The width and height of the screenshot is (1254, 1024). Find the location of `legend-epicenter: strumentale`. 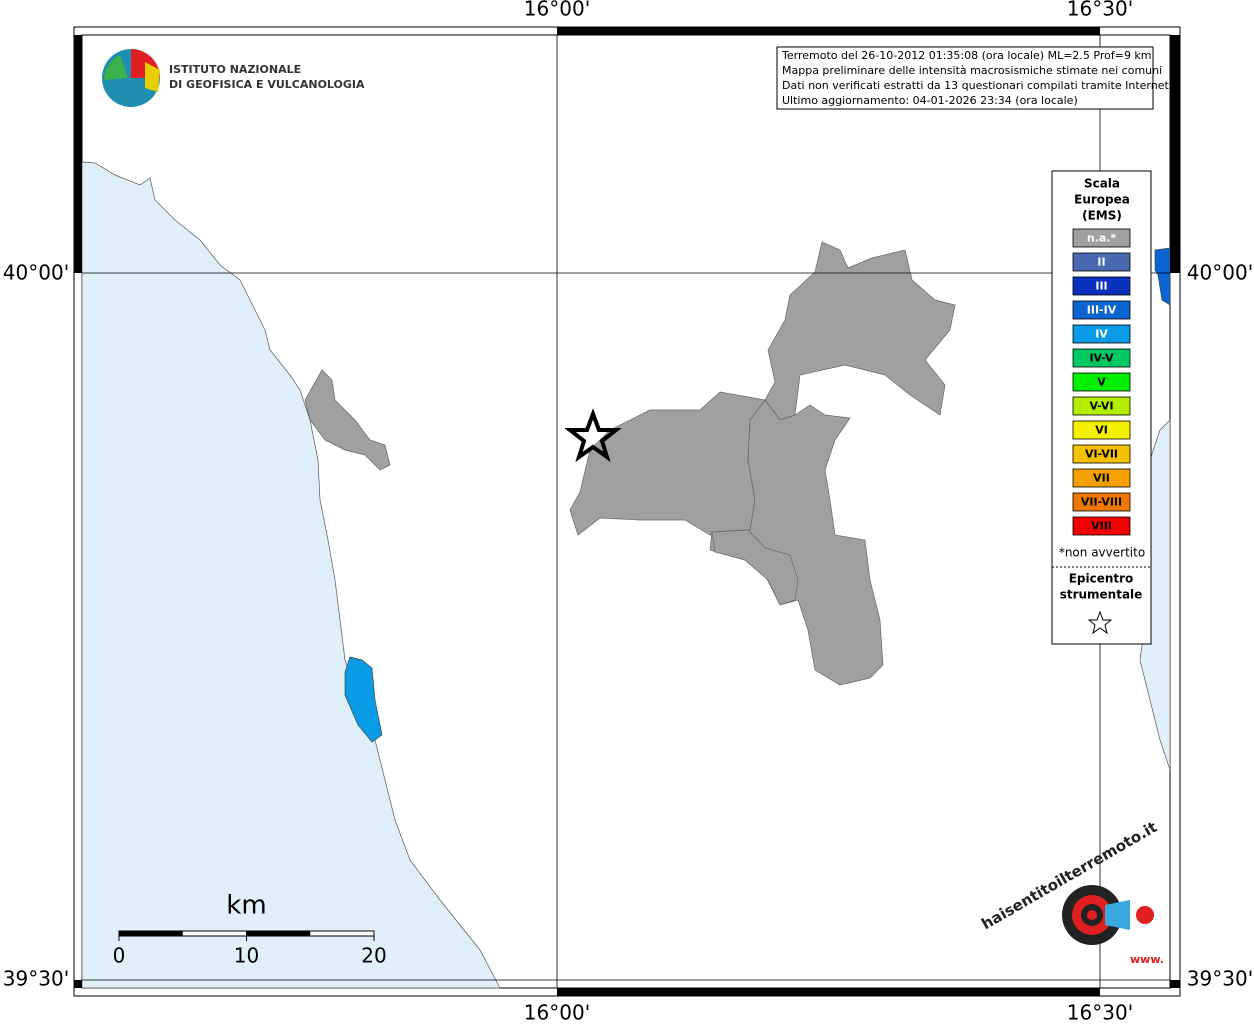

legend-epicenter: strumentale is located at coordinates (1101, 595).